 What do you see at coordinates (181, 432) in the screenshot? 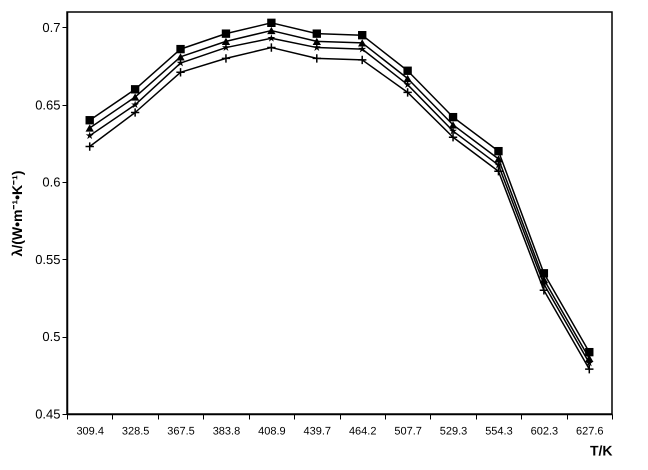
I see `x-tick-label: 367.5` at bounding box center [181, 432].